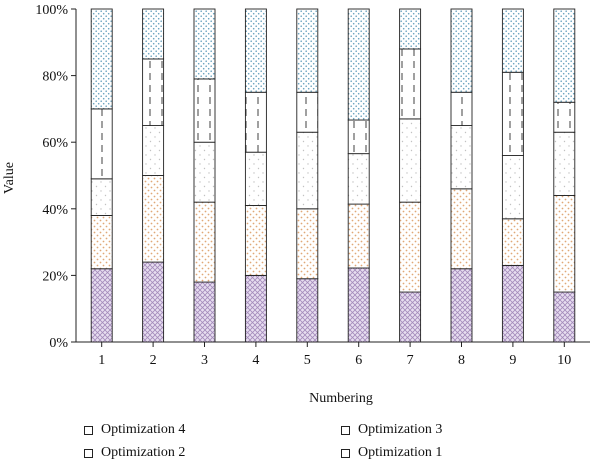  I want to click on y-tick-label: 100%, so click(51, 10).